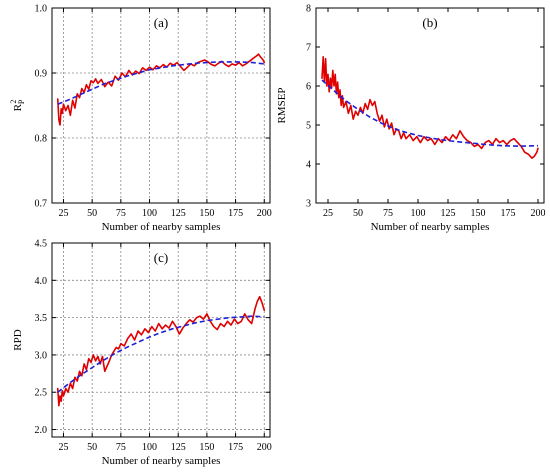 The image size is (550, 474). I want to click on series-group-b, so click(430, 107).